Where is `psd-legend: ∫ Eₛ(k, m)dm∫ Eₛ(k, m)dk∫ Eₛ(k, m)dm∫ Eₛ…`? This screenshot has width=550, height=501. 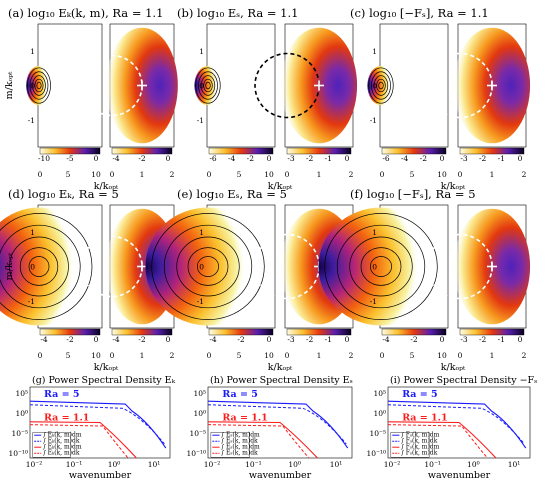 psd-legend: ∫ Eₛ(k, m)dm∫ Eₛ(k, m)dk∫ Eₛ(k, m)dm∫ Eₛ… is located at coordinates (235, 445).